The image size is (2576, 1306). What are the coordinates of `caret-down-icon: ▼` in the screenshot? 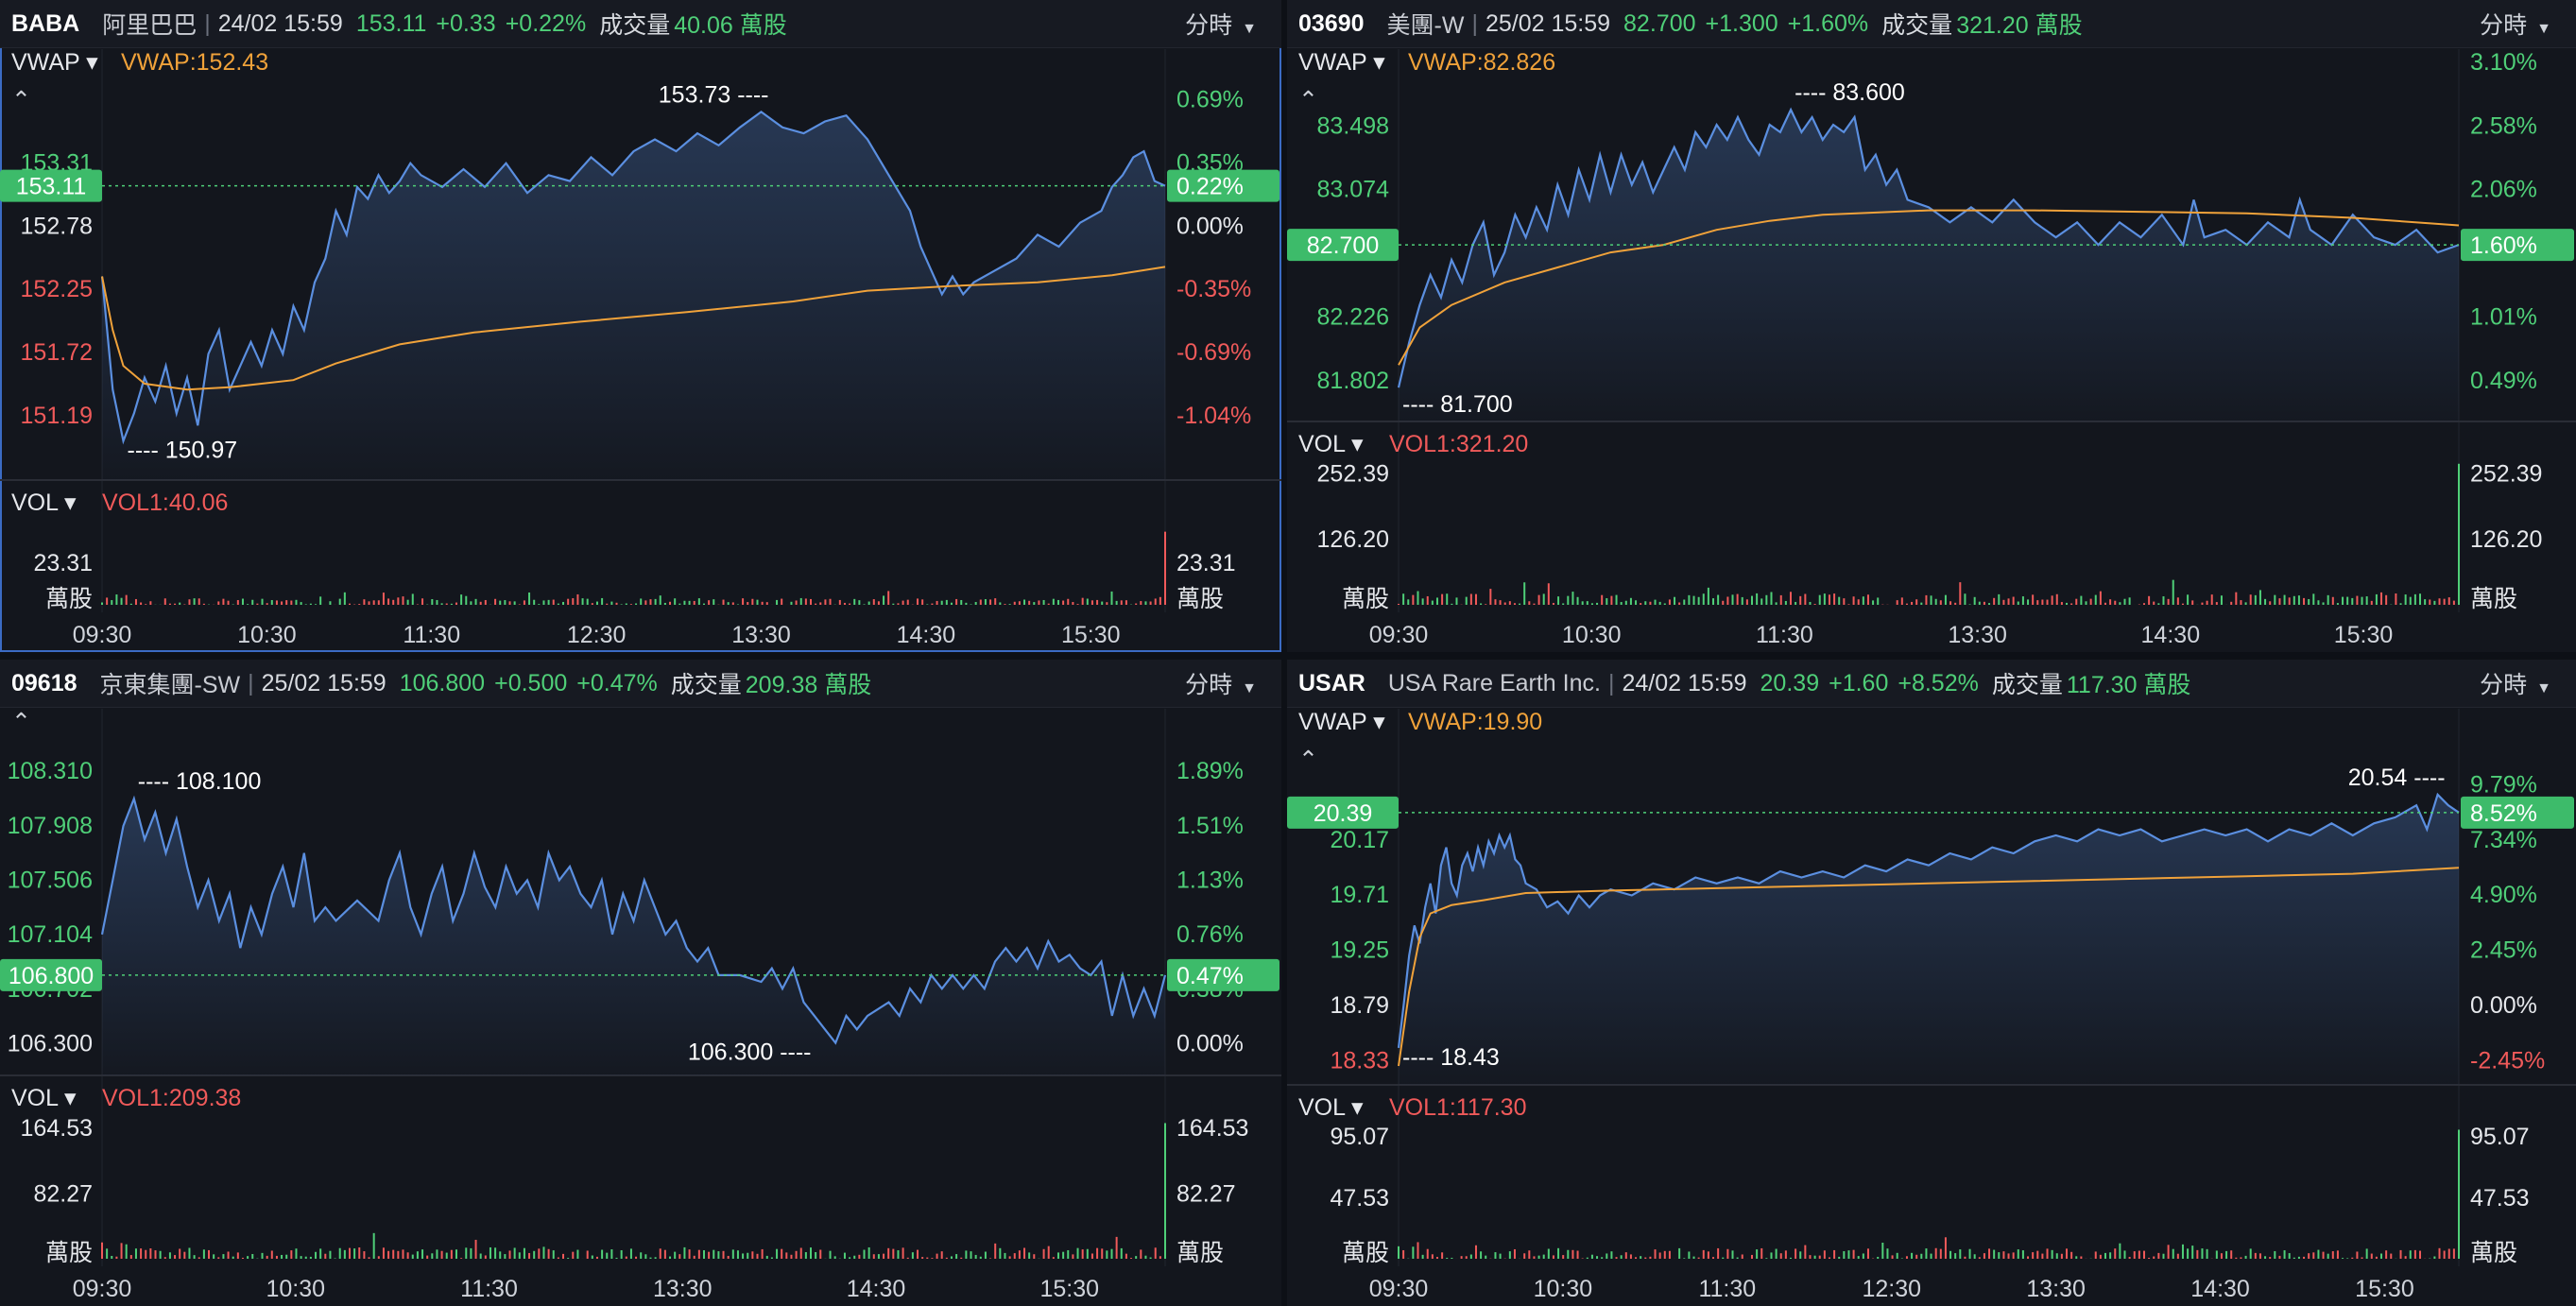 It's located at (2543, 688).